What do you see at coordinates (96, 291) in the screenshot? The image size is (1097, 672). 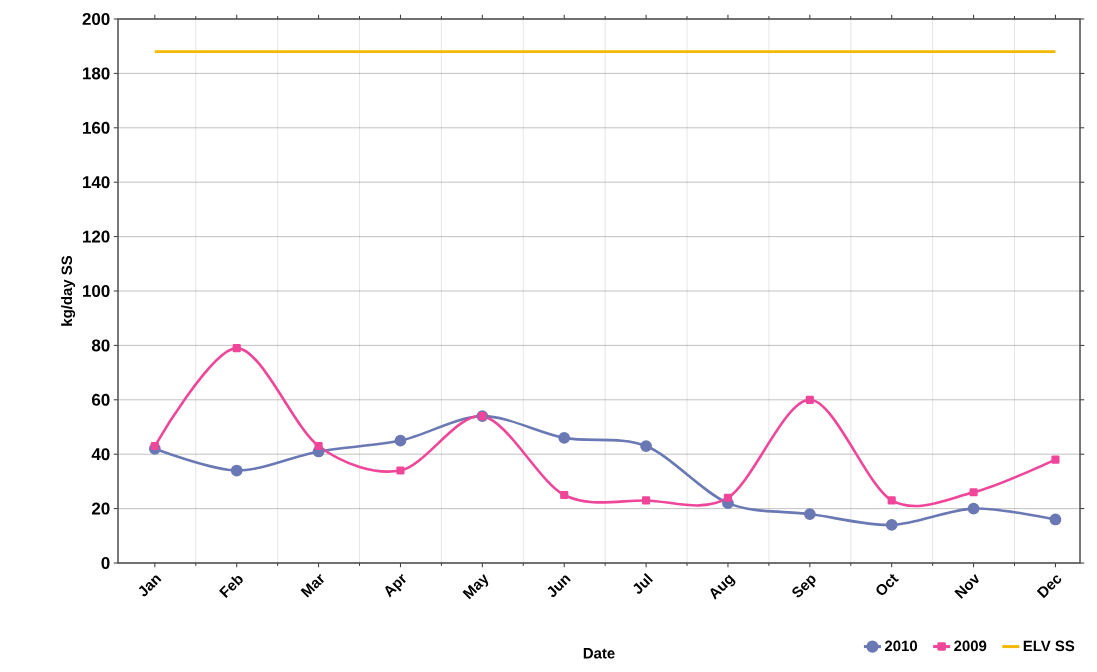 I see `y-tick-label: 100` at bounding box center [96, 291].